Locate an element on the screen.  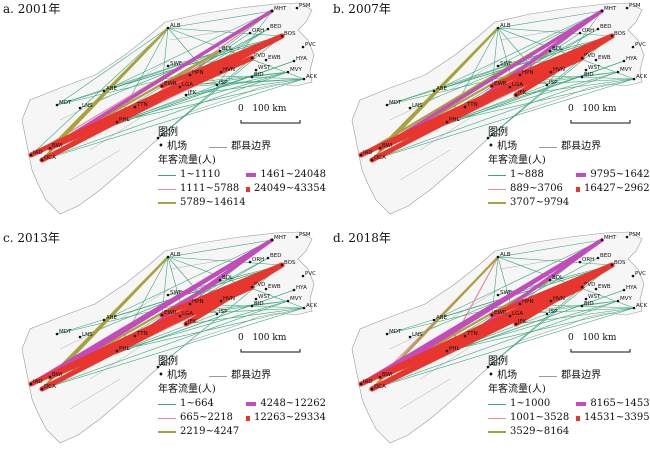
airport-label-dca: DCA is located at coordinates (380, 387).